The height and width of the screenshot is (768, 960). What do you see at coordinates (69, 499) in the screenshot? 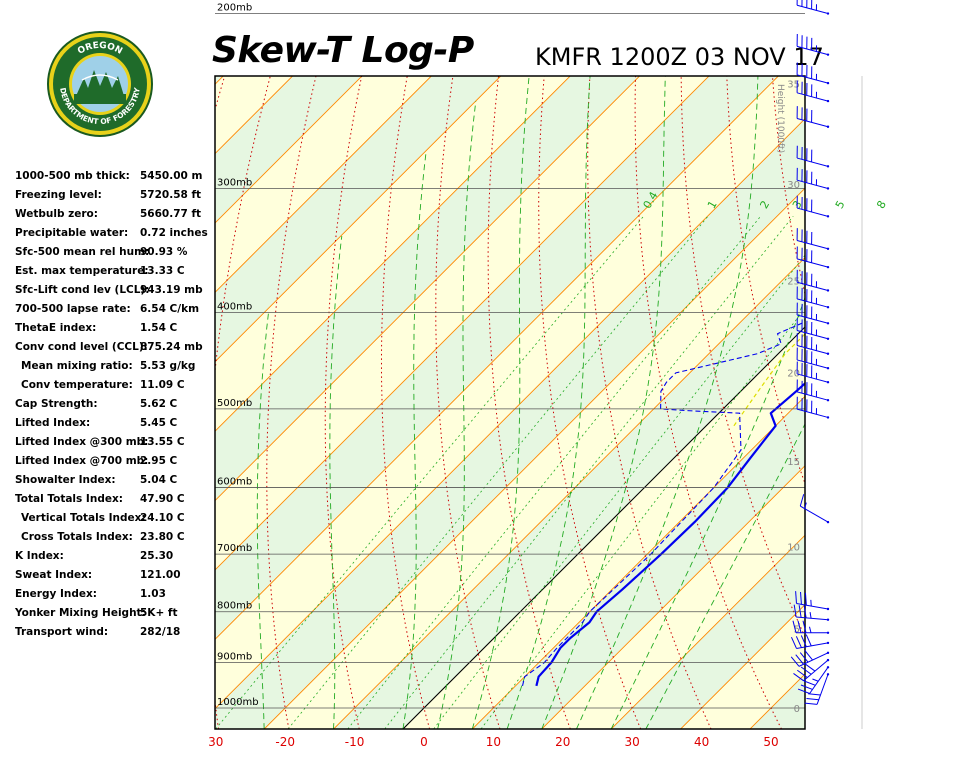
I see `index-label: Total Totals Index:` at bounding box center [69, 499].